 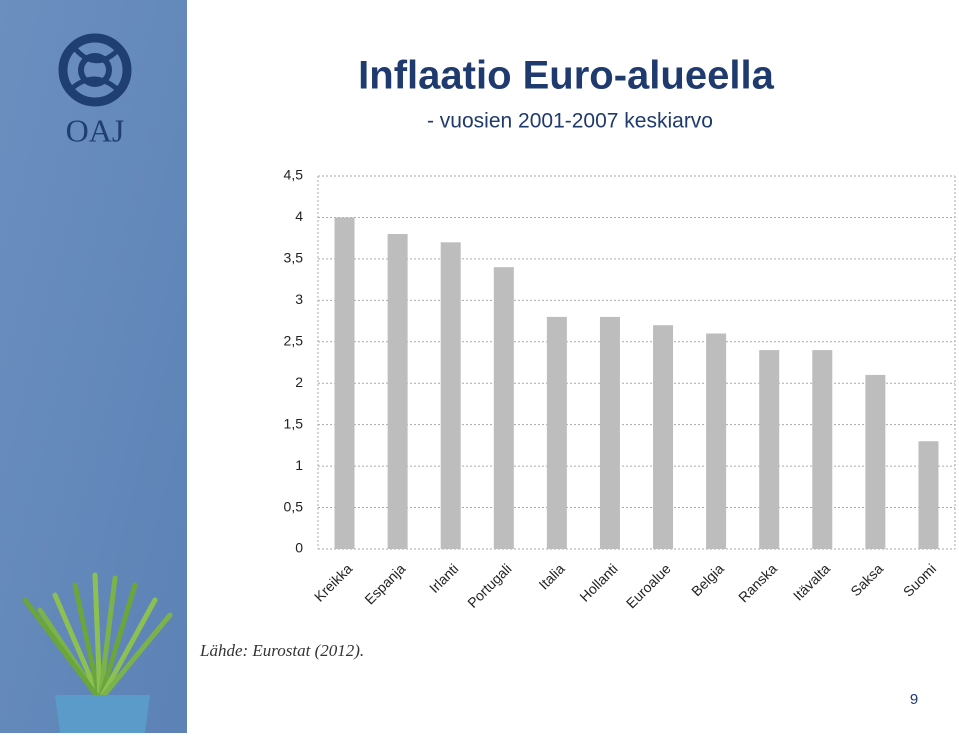 I want to click on x-tick-label: Ranska, so click(x=757, y=582).